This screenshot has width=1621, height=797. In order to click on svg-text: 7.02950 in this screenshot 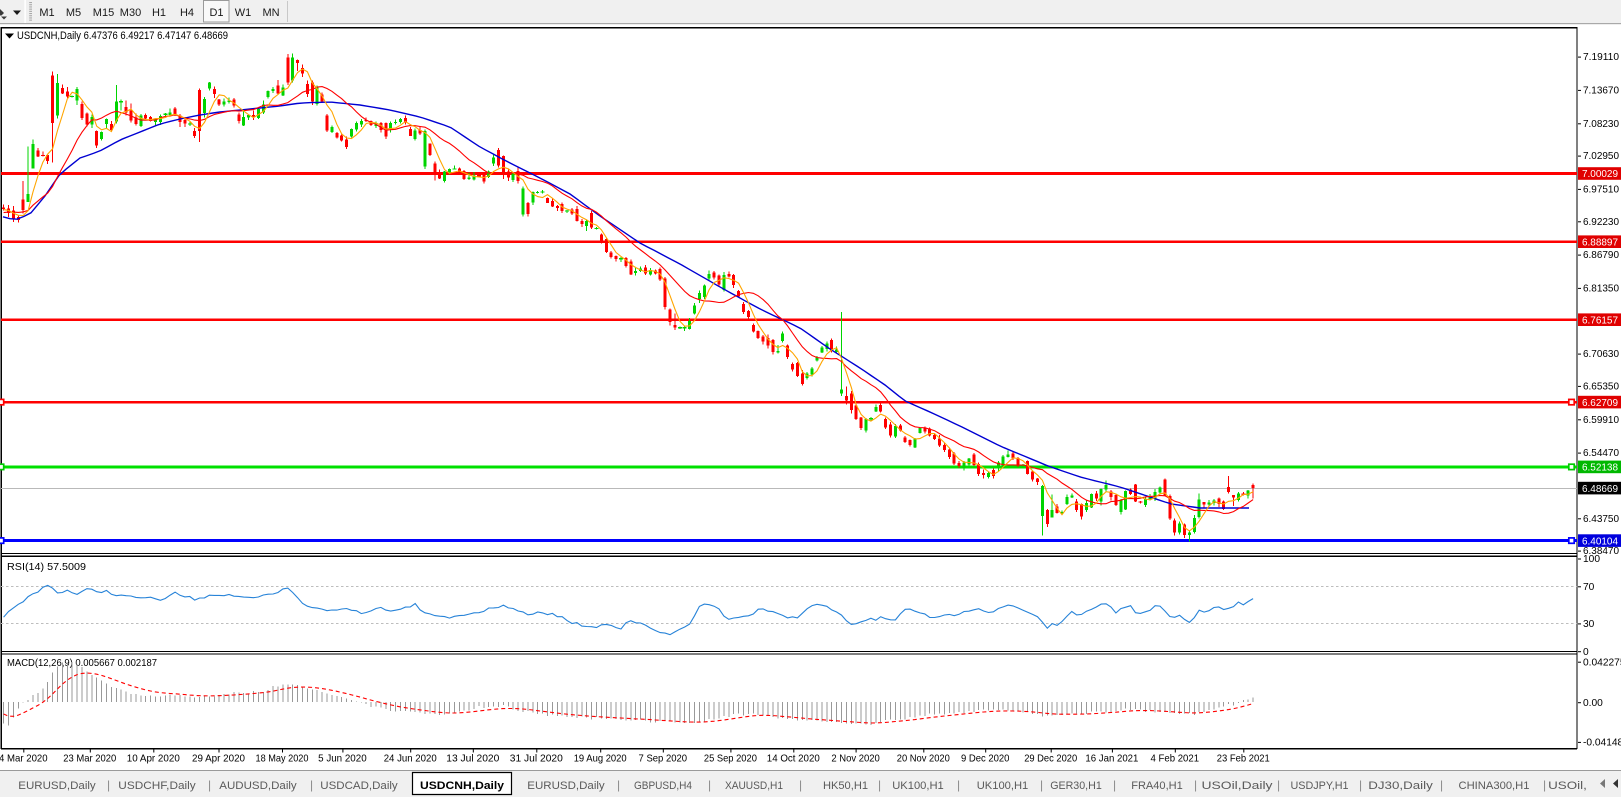, I will do `click(1601, 156)`.